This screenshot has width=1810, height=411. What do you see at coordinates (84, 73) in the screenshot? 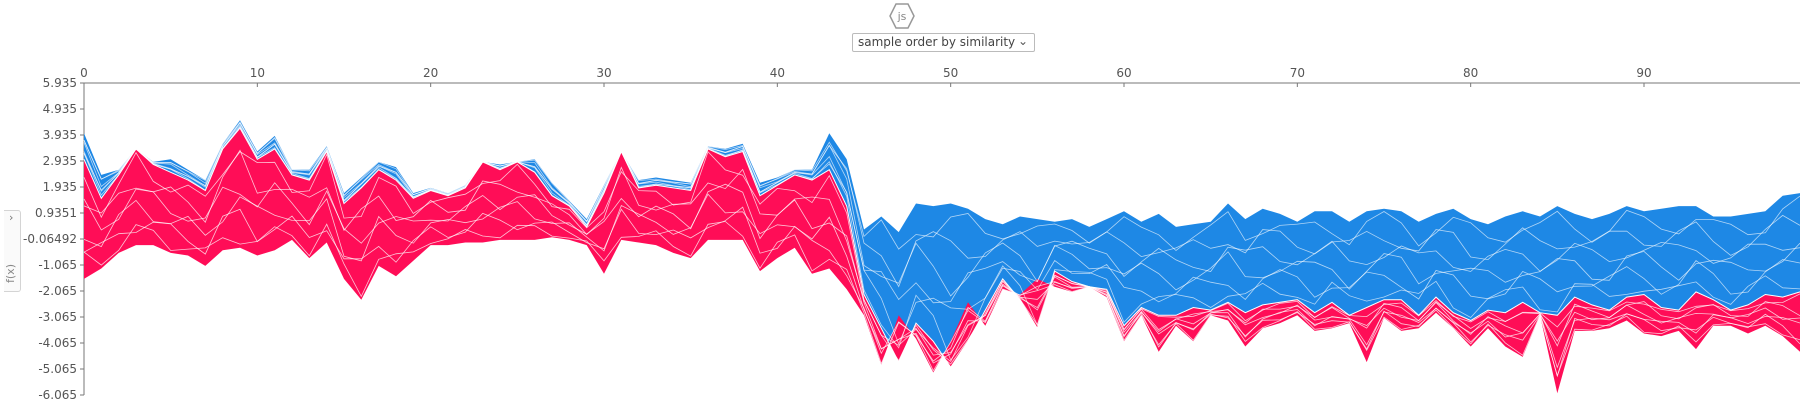
I see `x-tick-label: 0` at bounding box center [84, 73].